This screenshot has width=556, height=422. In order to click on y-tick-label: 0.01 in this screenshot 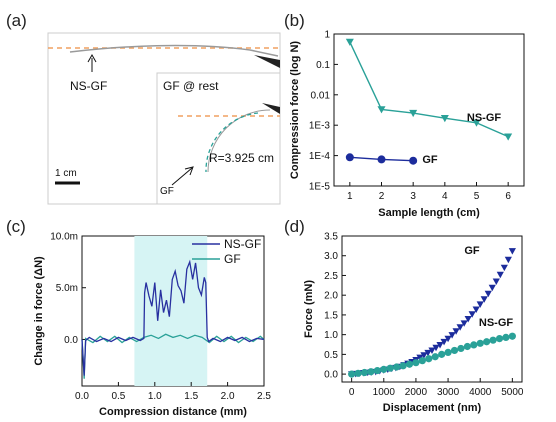, I will do `click(321, 95)`.